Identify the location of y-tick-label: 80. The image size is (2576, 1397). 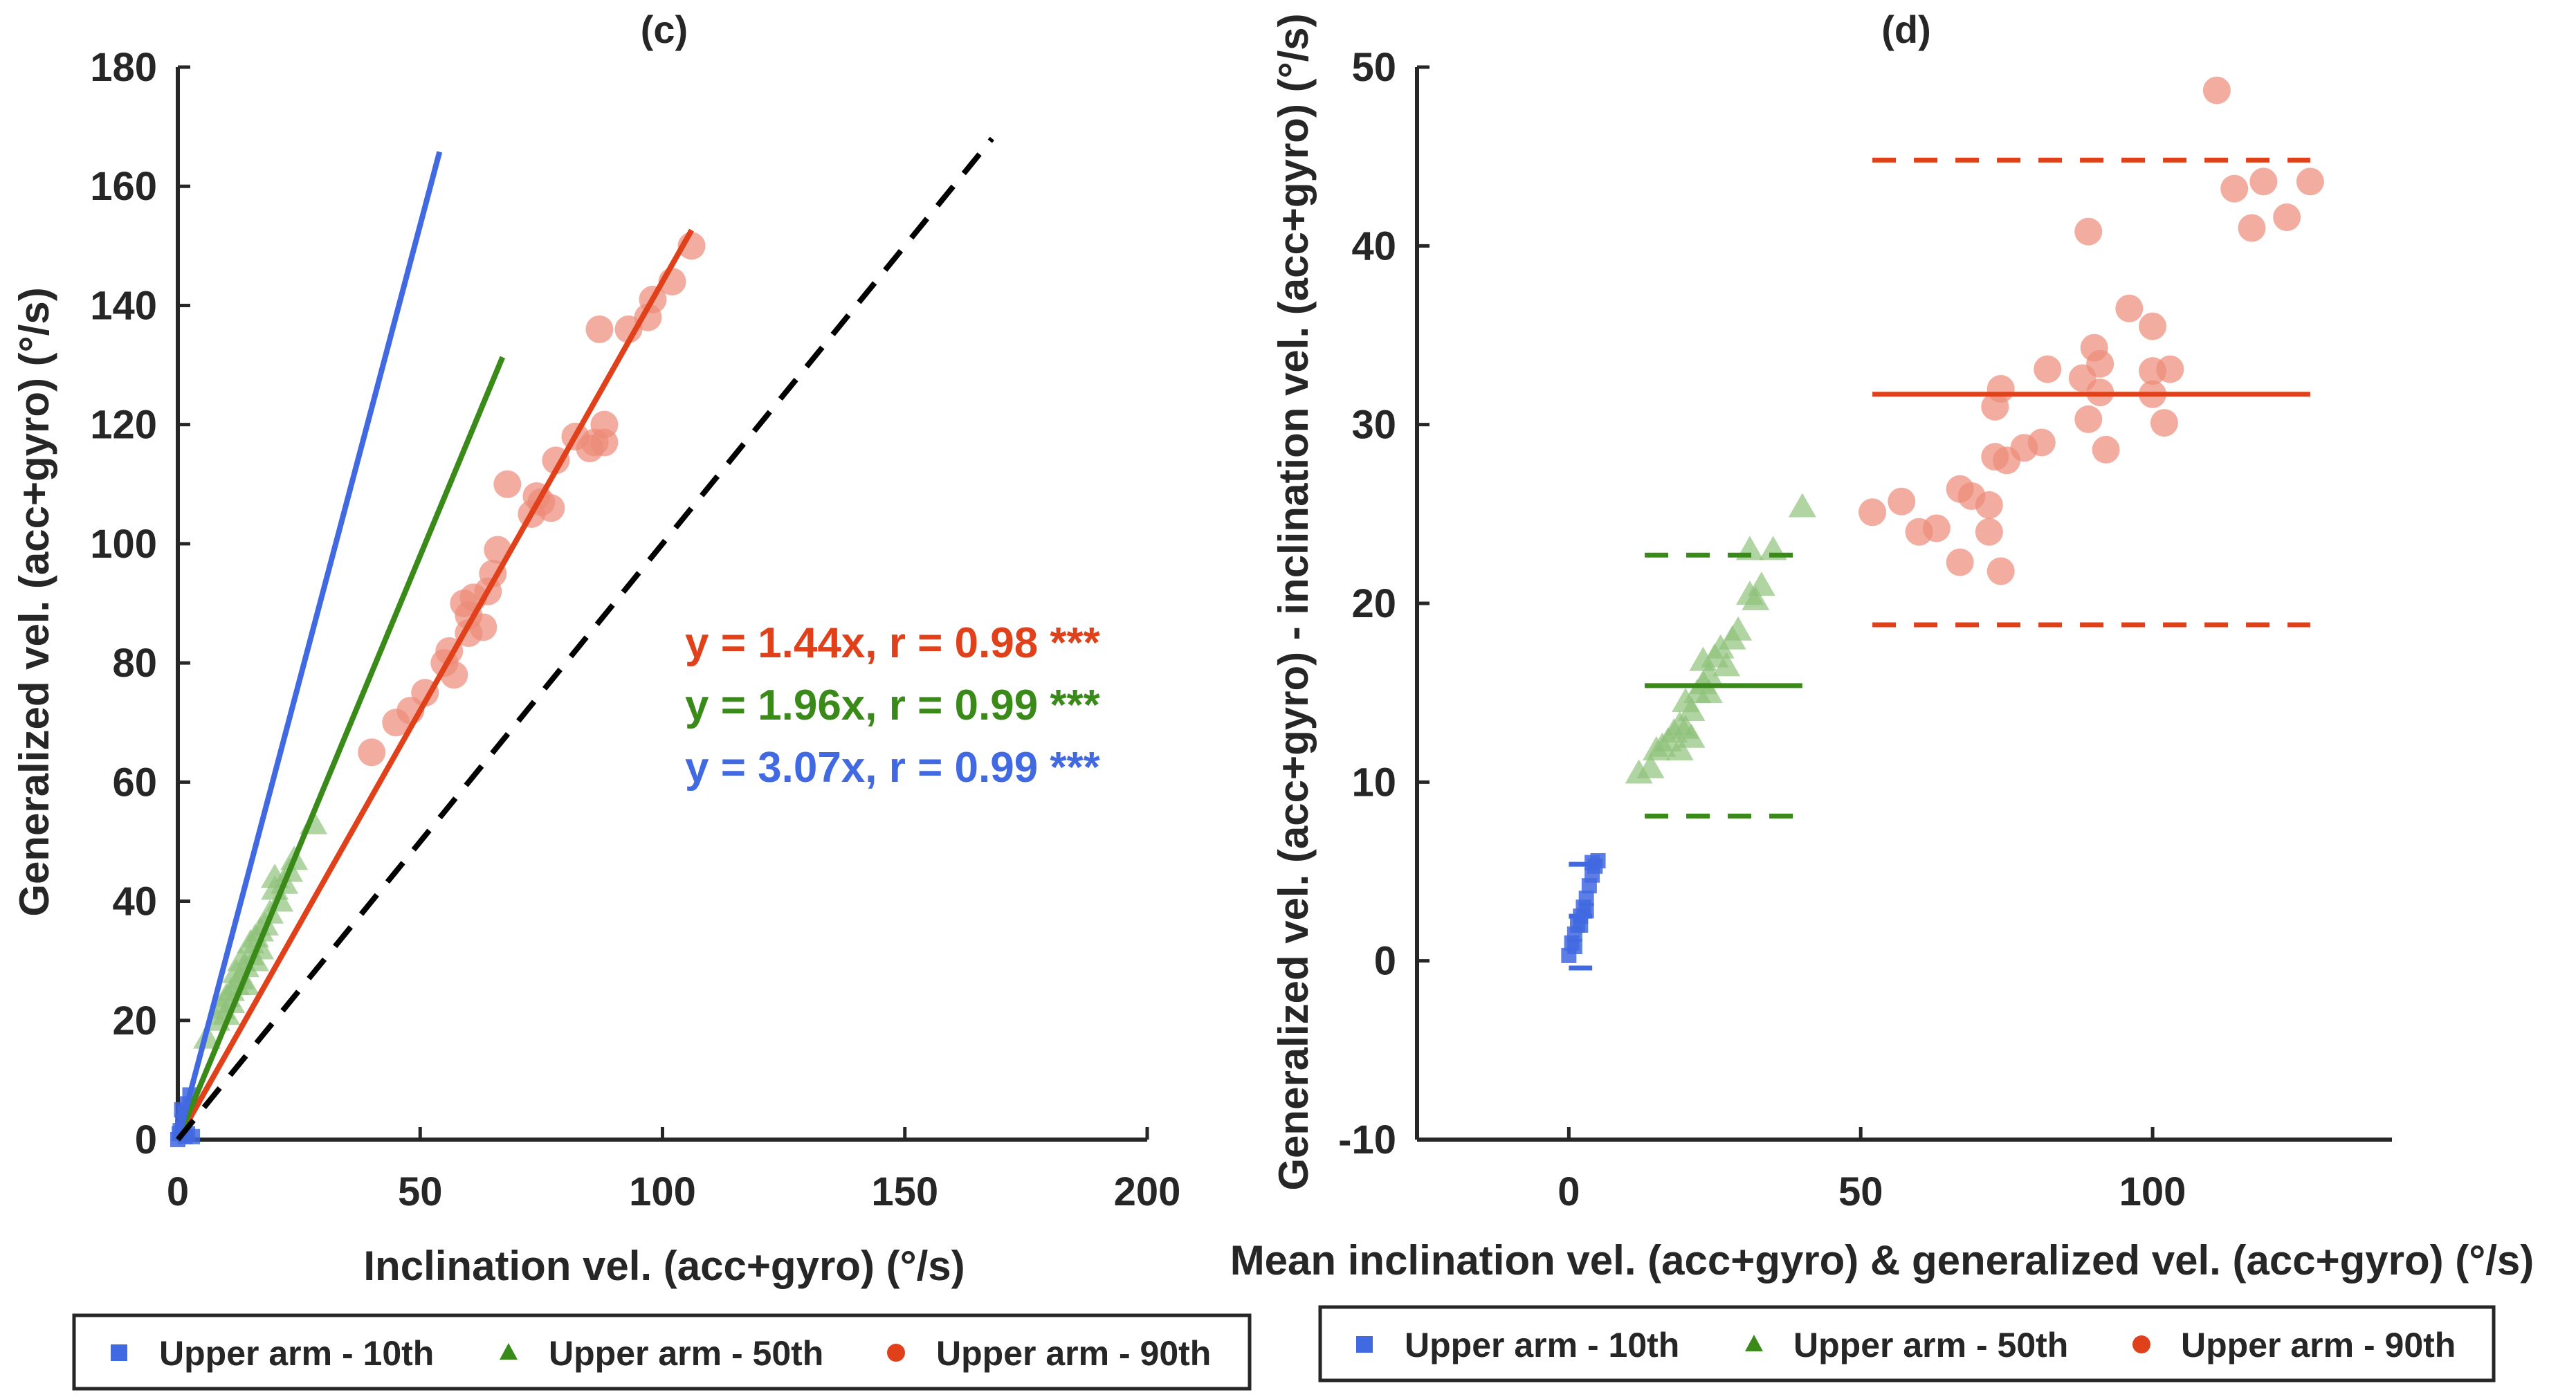
(135, 663).